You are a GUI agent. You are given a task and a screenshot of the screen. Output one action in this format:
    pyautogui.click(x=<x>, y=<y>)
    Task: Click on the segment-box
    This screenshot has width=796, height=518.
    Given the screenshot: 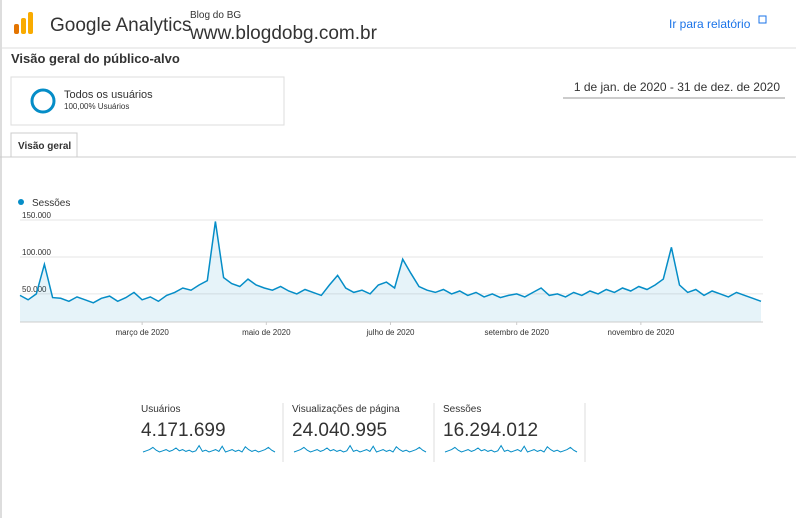 What is the action you would take?
    pyautogui.click(x=147, y=101)
    